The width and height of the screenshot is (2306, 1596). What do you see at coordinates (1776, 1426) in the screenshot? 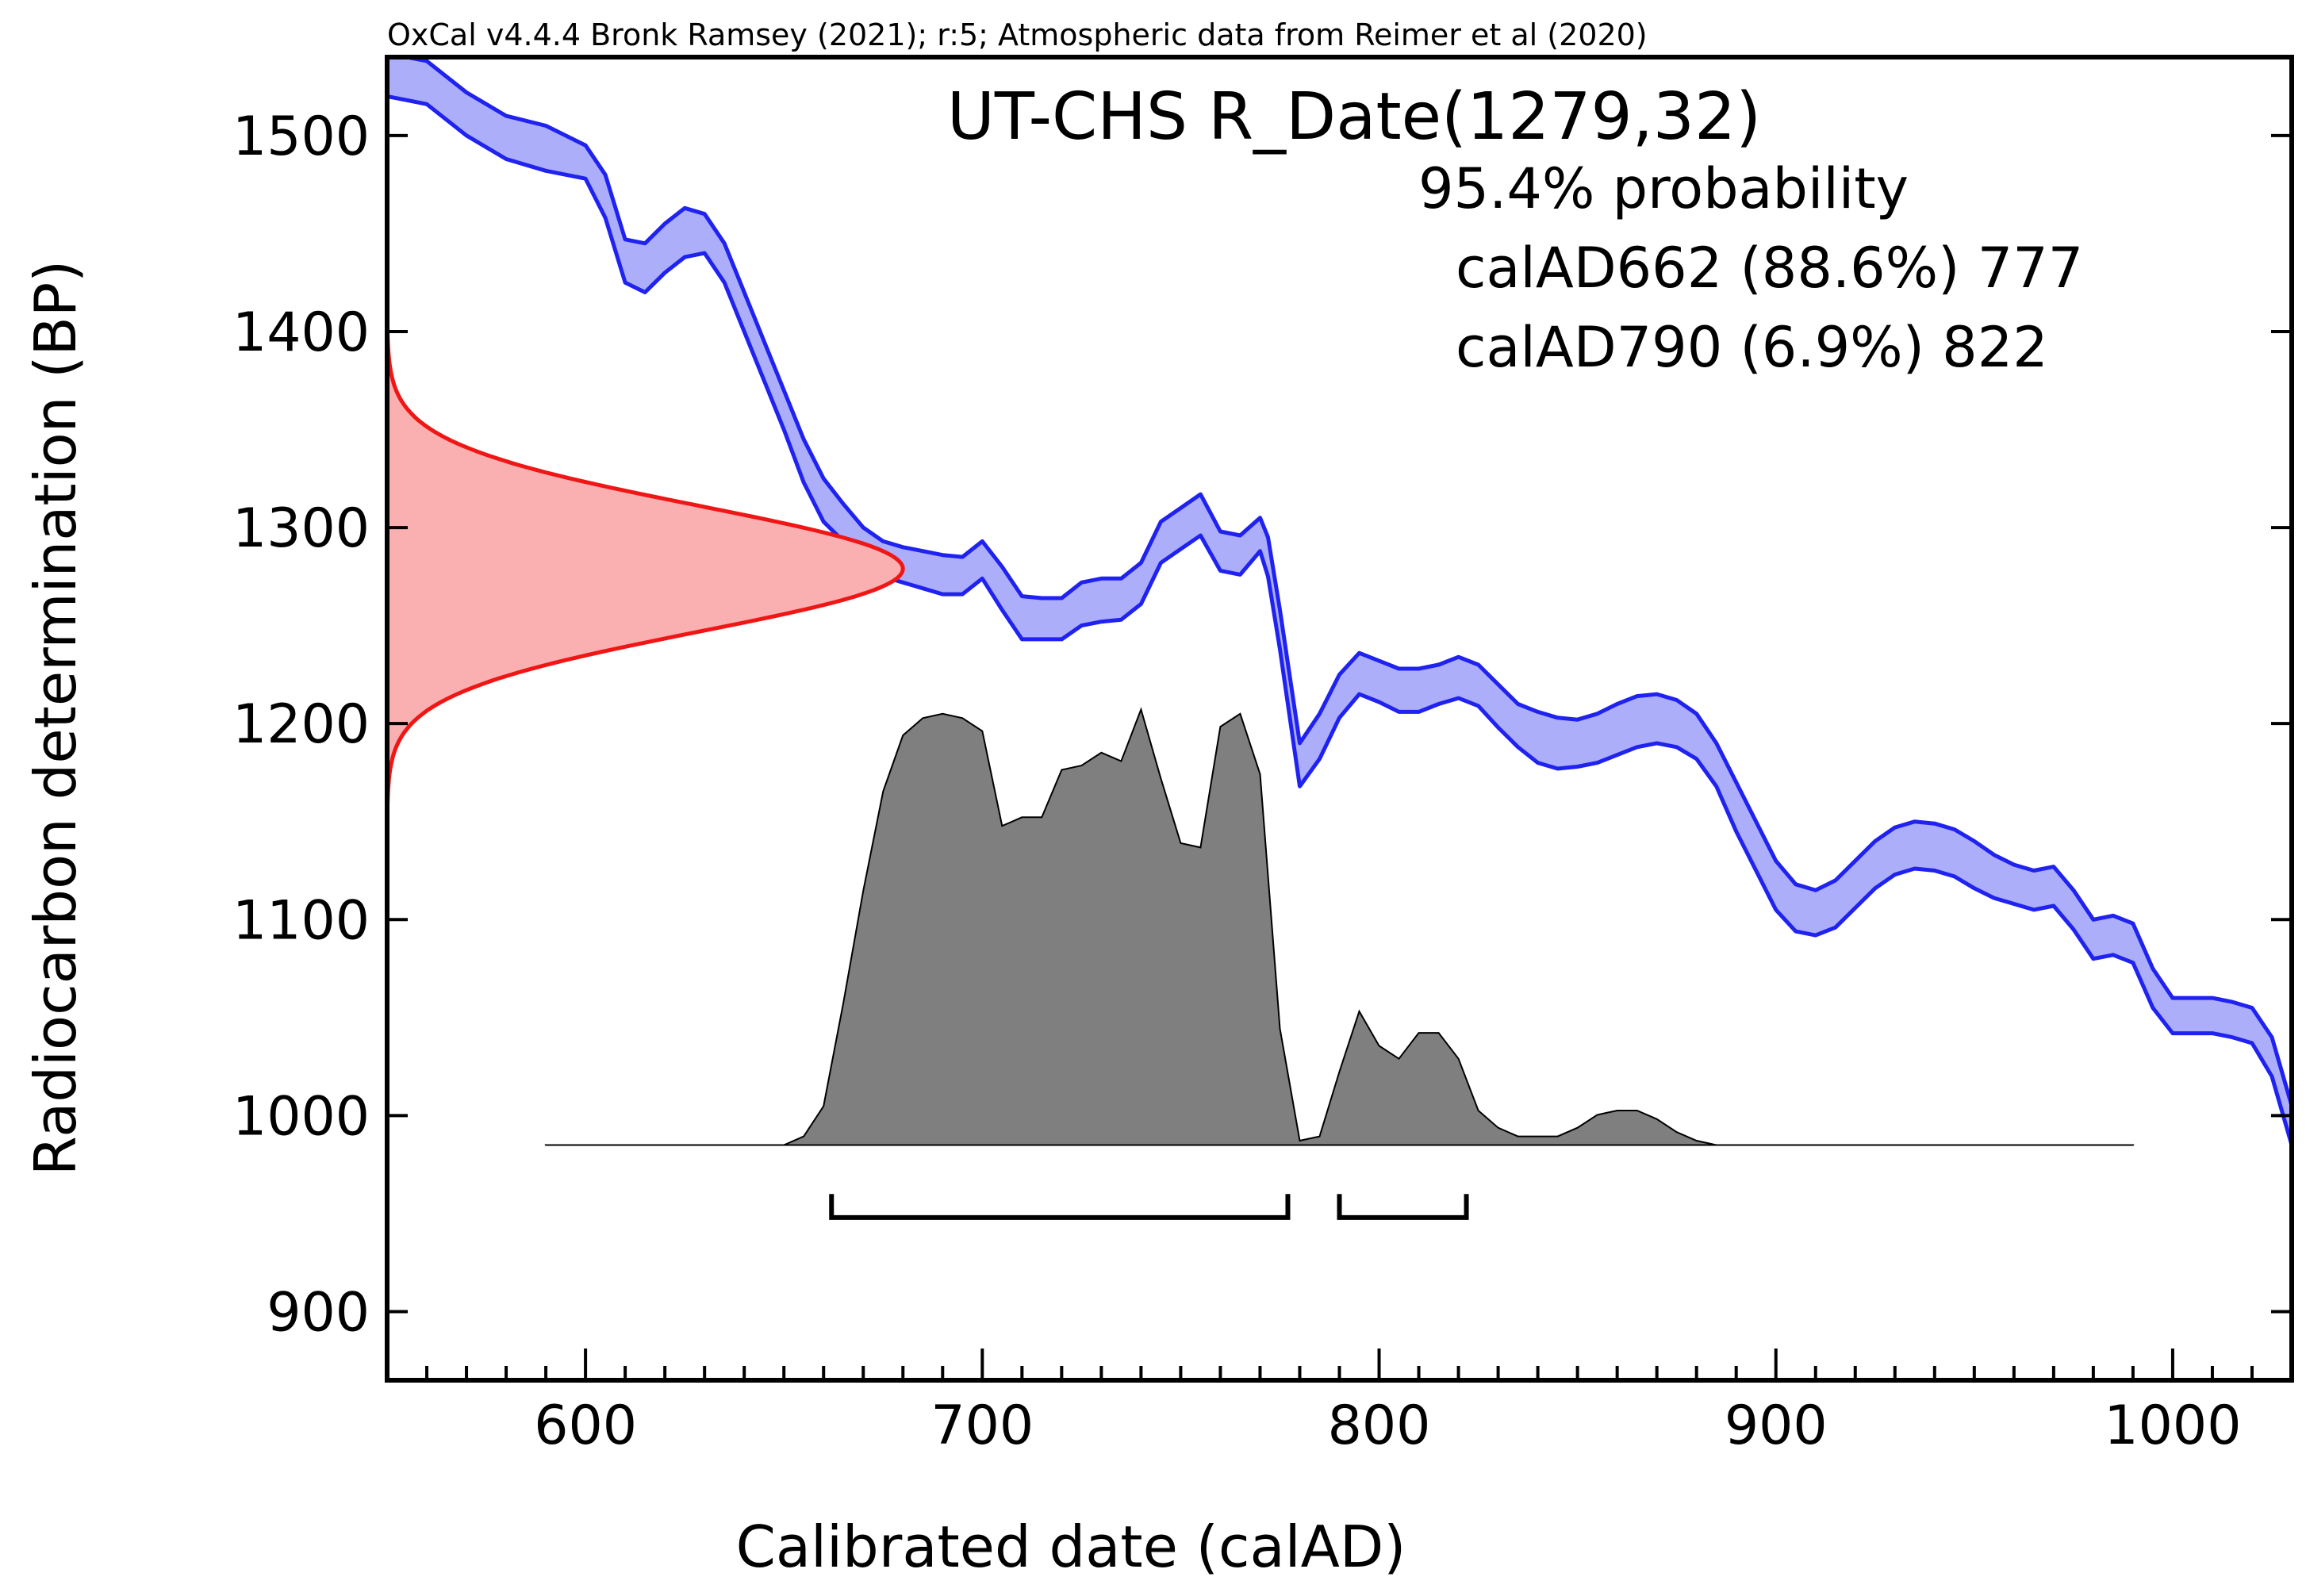
I see `x-tick-label: 900` at bounding box center [1776, 1426].